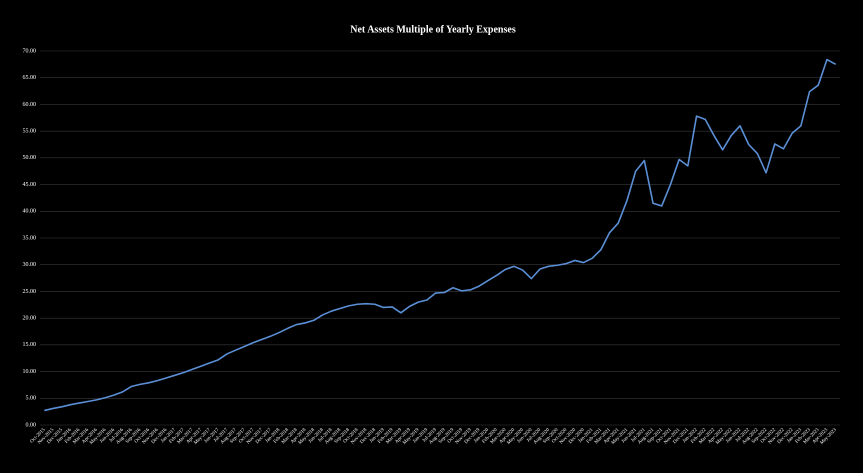  I want to click on y-tick-label: 20.00, so click(30, 319).